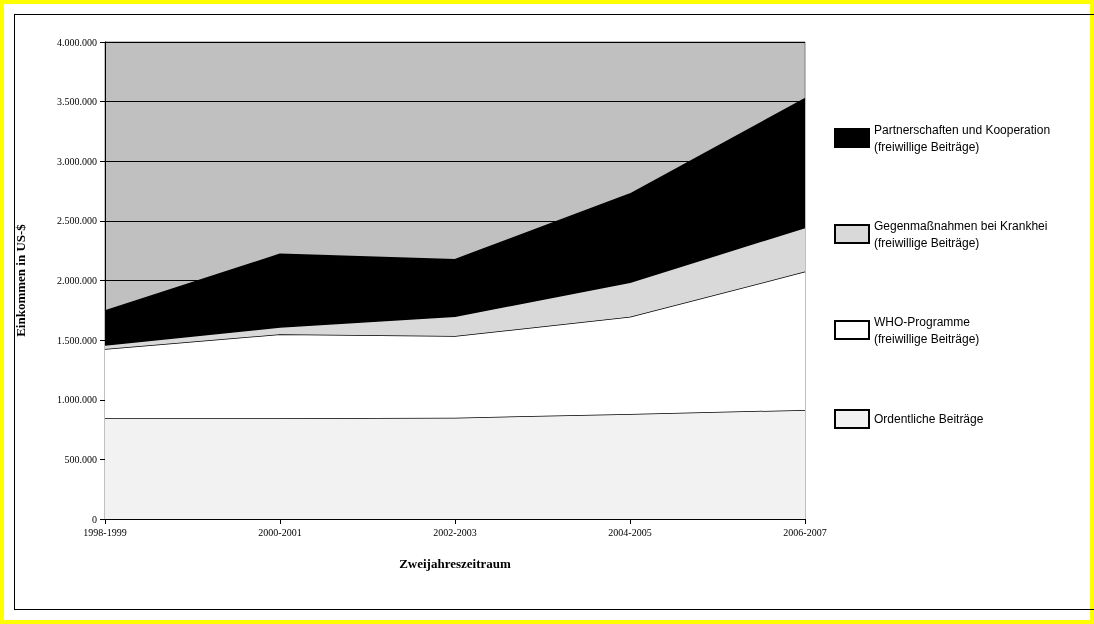  What do you see at coordinates (77, 340) in the screenshot?
I see `y-tick-label: 1.500.000` at bounding box center [77, 340].